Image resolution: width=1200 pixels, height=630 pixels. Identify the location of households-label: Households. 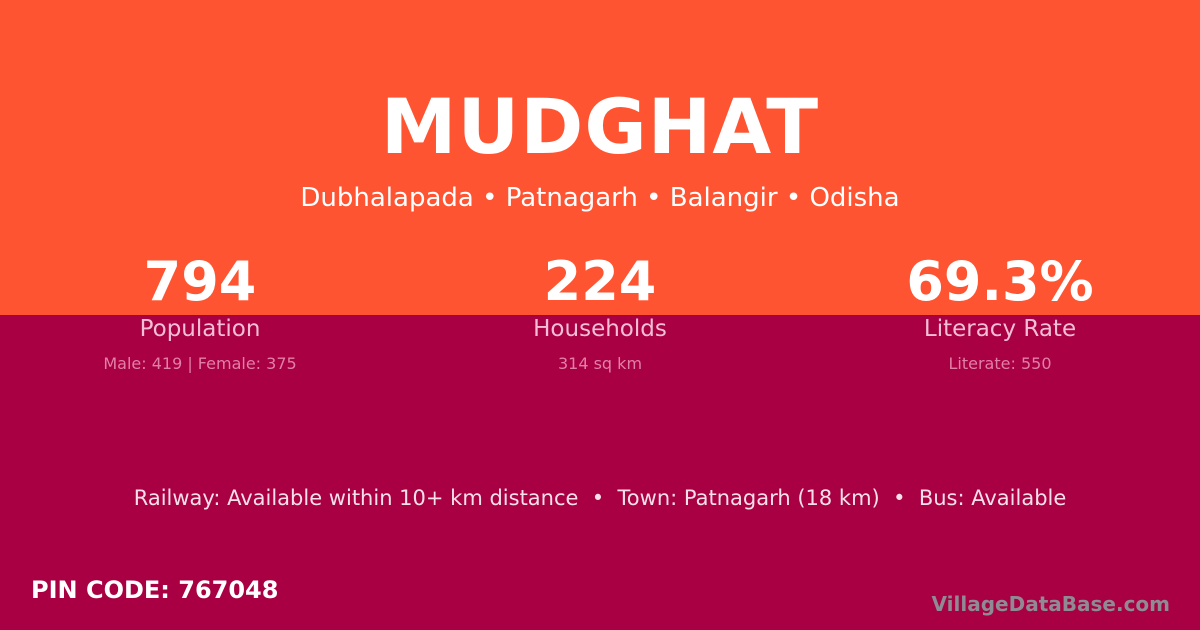
(600, 329).